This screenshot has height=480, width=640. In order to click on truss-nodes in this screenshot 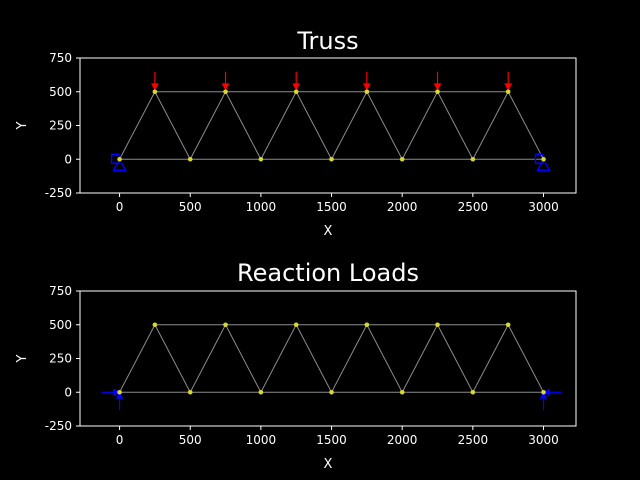, I will do `click(331, 125)`.